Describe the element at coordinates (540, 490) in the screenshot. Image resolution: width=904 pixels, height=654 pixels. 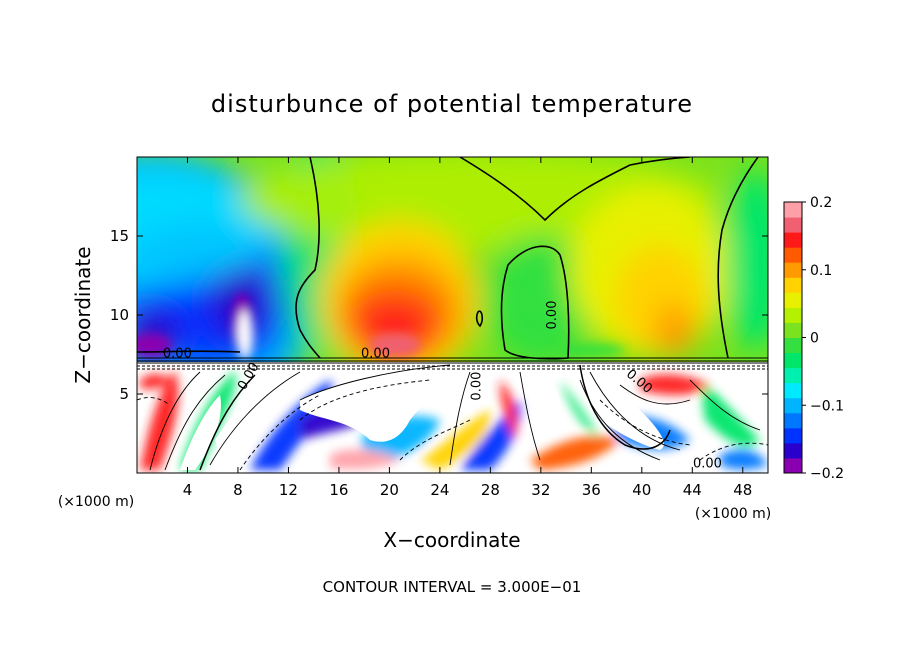
I see `x-tick-label: 32` at that location.